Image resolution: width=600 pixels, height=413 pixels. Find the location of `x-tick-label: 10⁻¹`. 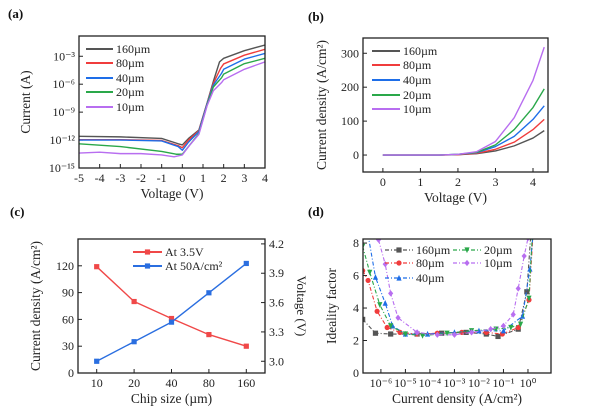

x-tick-label: 10⁻¹ is located at coordinates (503, 383).